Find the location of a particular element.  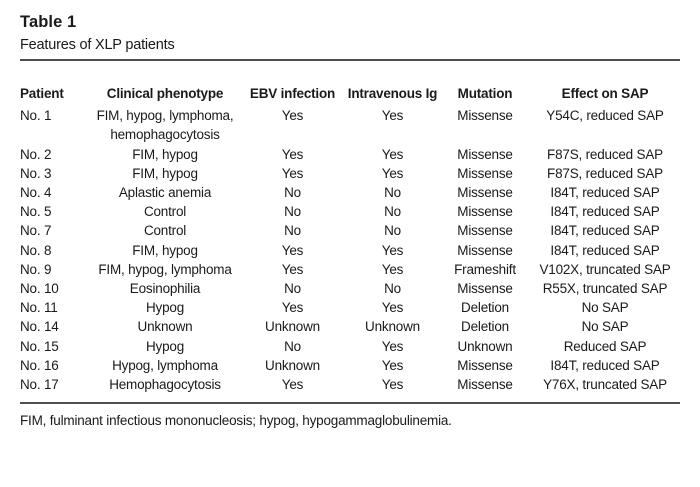

table-cell: No. 4 is located at coordinates (36, 193).